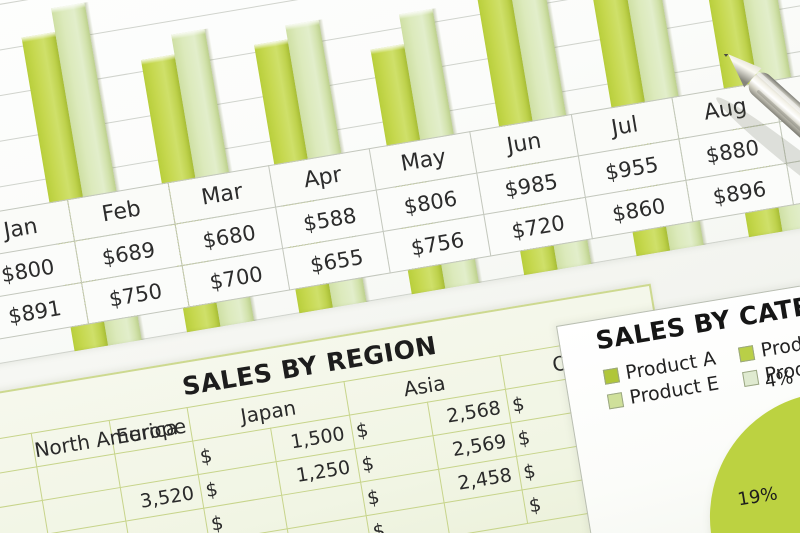 This screenshot has width=800, height=533. What do you see at coordinates (747, 353) in the screenshot?
I see `legend-swatch-product-b` at bounding box center [747, 353].